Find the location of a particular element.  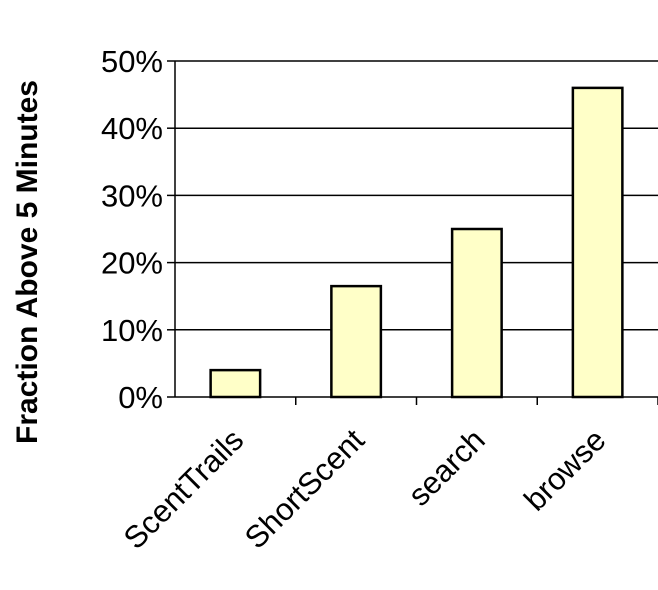

x-tick-label: search is located at coordinates (446, 467).